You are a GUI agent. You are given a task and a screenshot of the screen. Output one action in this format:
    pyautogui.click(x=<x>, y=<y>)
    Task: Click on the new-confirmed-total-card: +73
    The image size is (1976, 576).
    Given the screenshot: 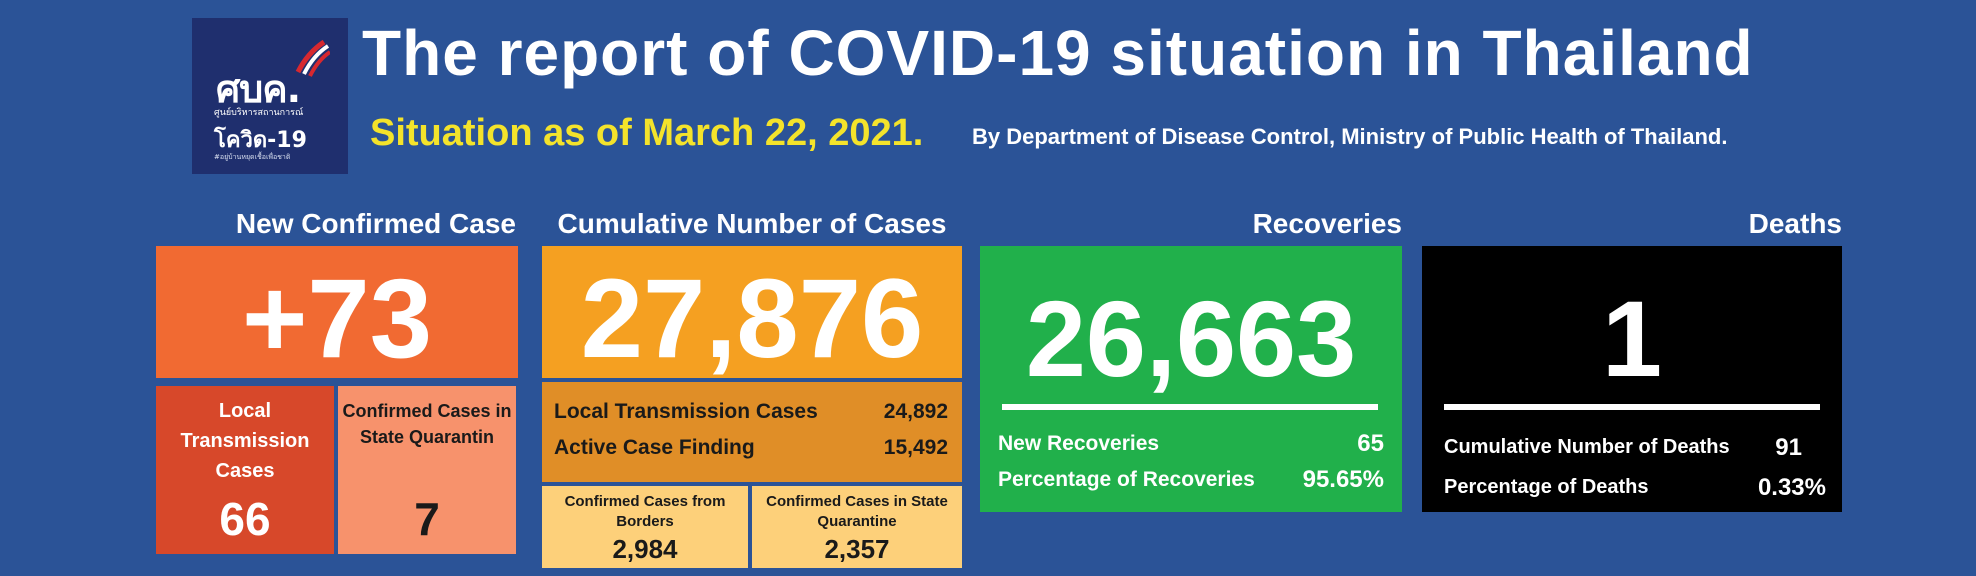 What is the action you would take?
    pyautogui.click(x=337, y=313)
    